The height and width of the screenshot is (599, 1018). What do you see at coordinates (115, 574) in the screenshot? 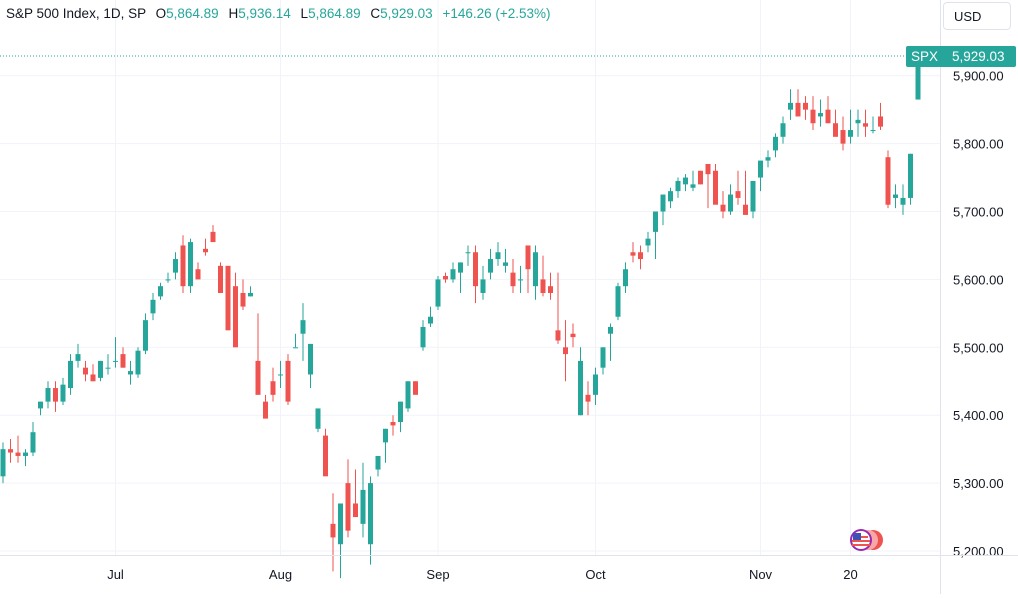
I see `x-tick-label: Jul` at bounding box center [115, 574].